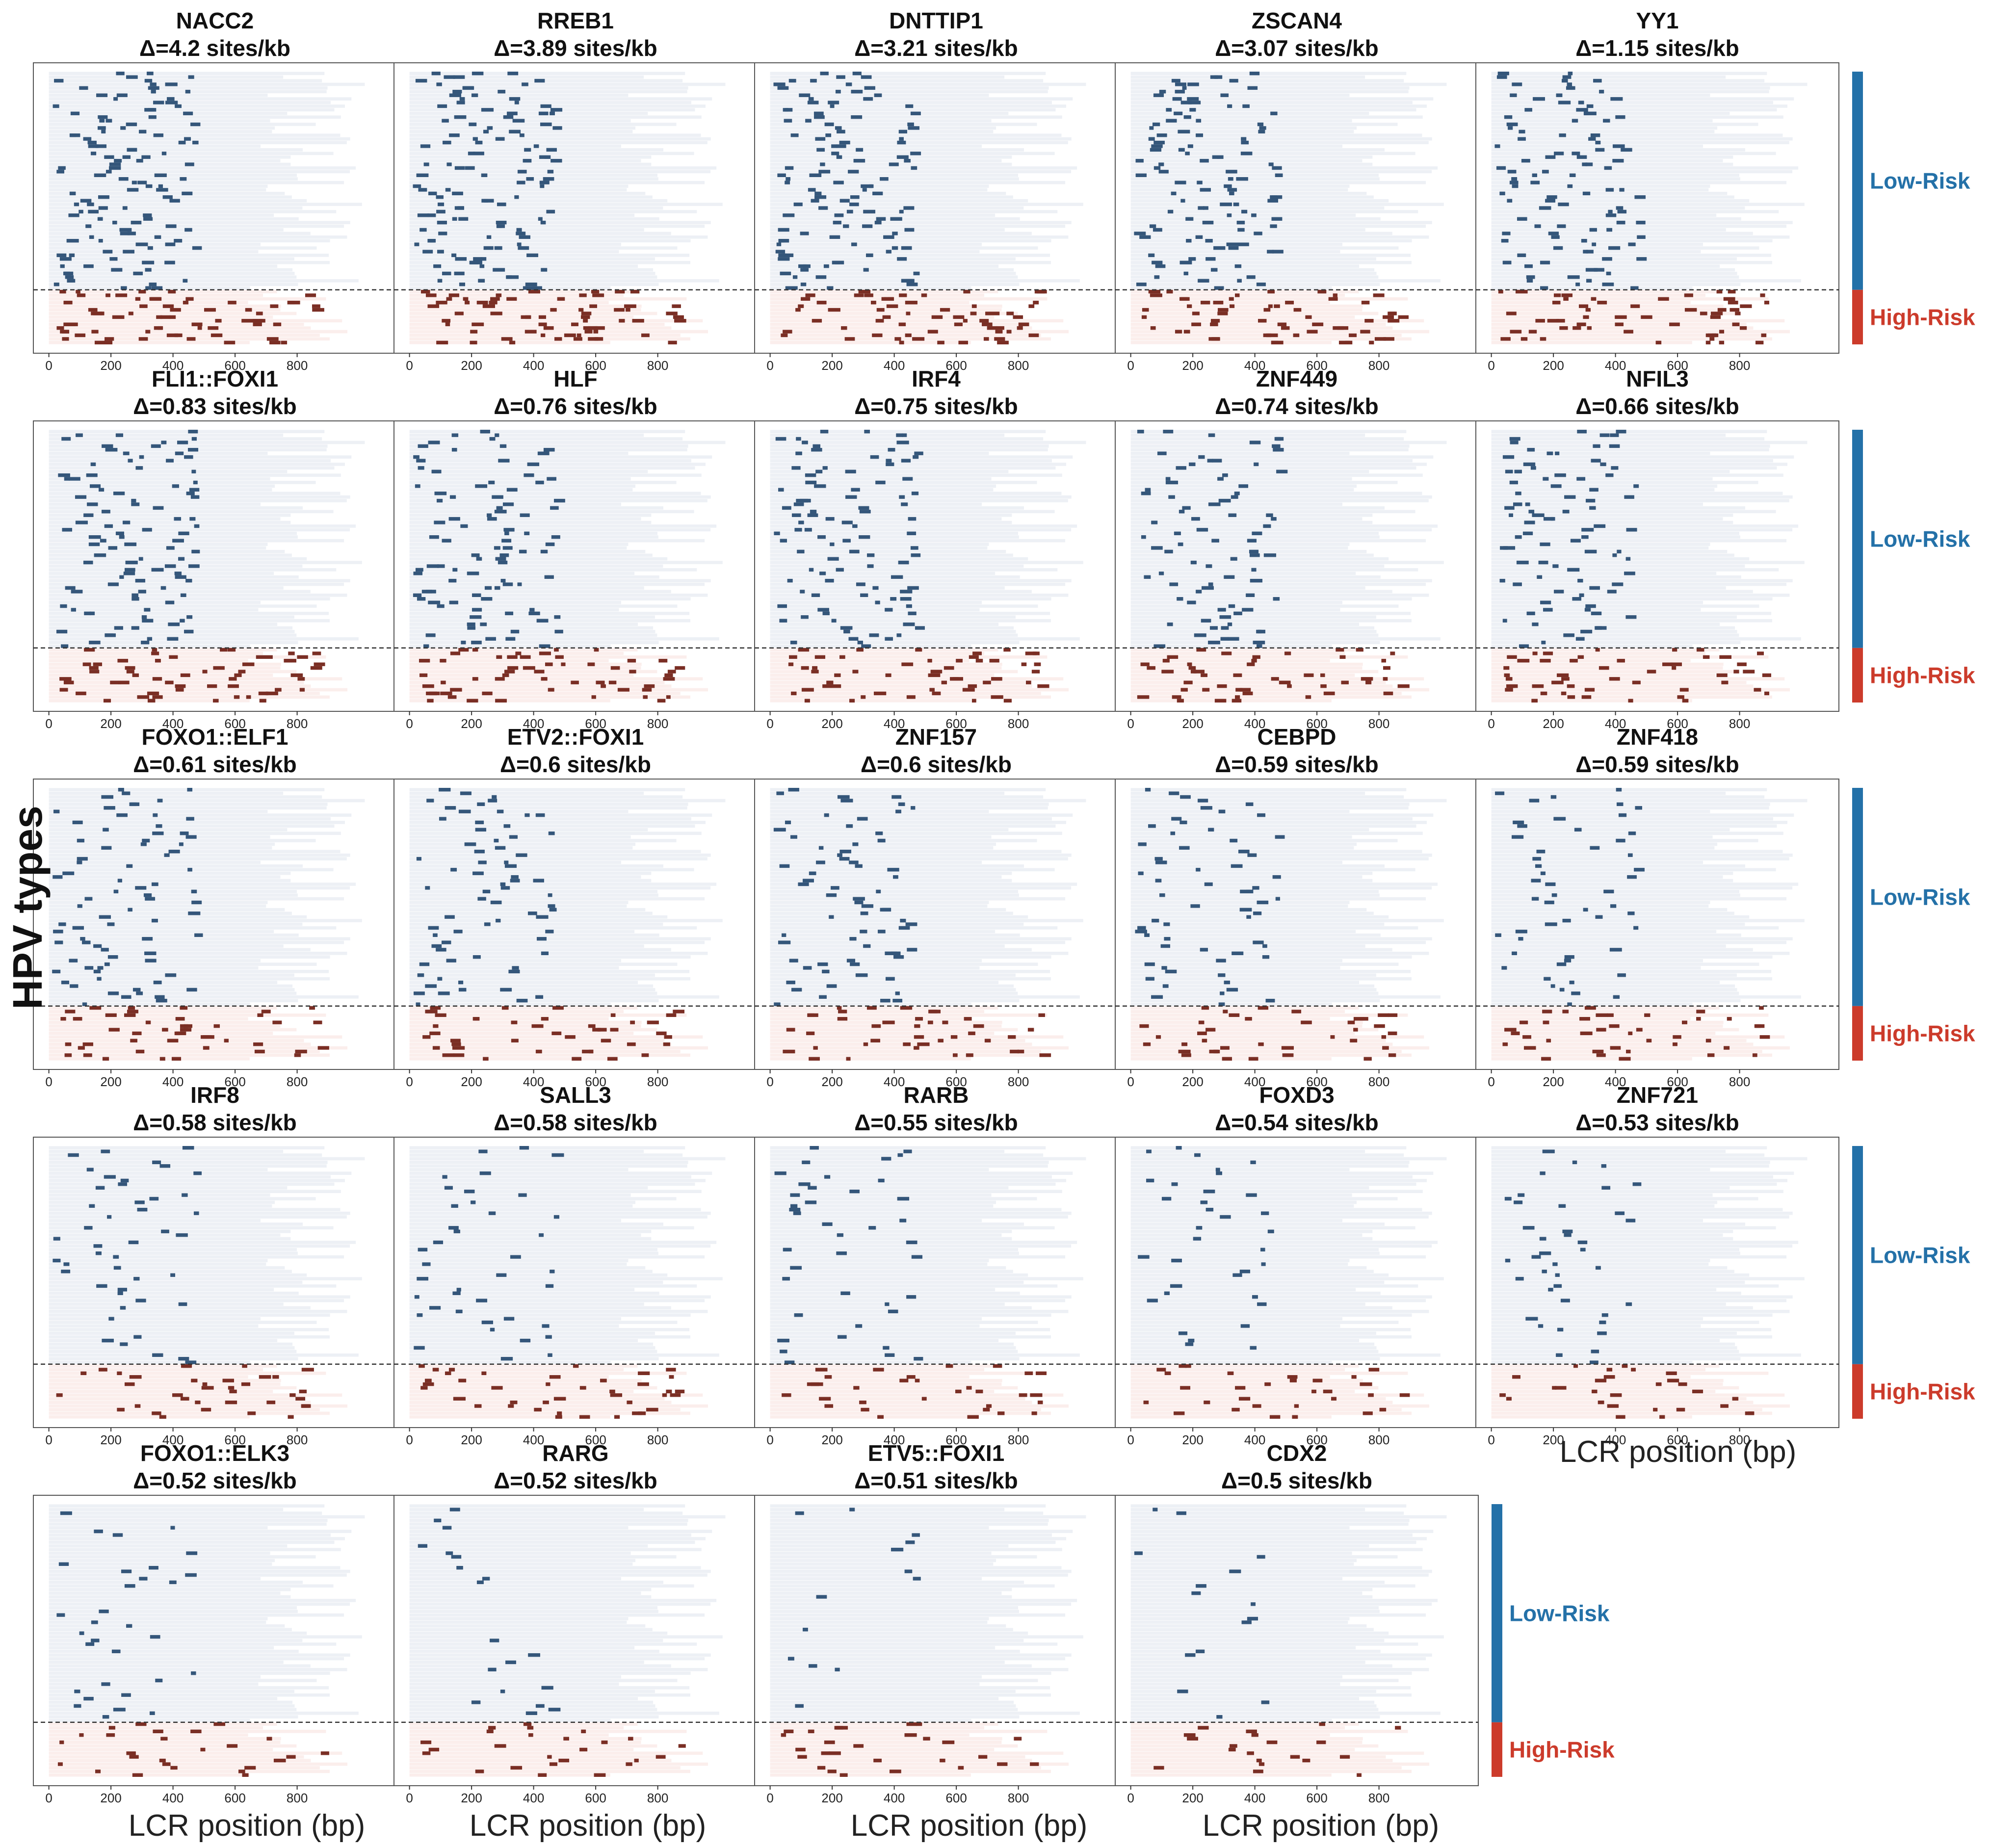  What do you see at coordinates (297, 1798) in the screenshot?
I see `x-tick-label: 800` at bounding box center [297, 1798].